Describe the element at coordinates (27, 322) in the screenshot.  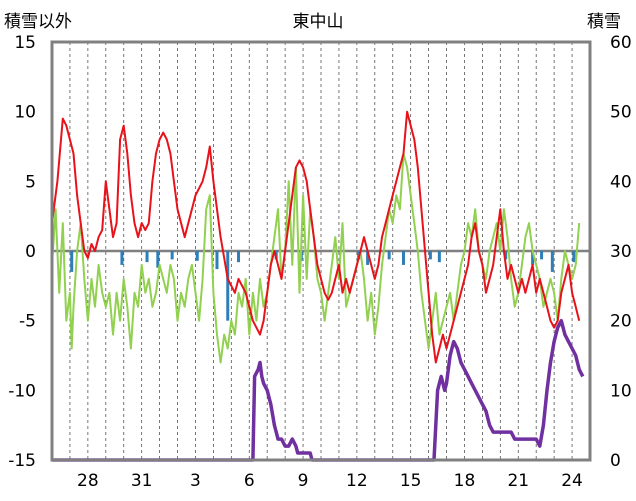
I see `left-tick-label: -5` at that location.